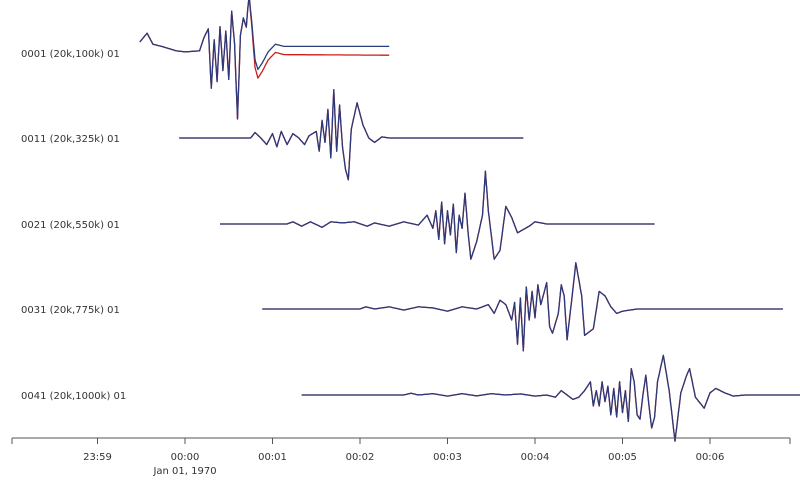 This screenshot has width=800, height=485. Describe the element at coordinates (360, 457) in the screenshot. I see `x-tick-label: 00:02` at that location.